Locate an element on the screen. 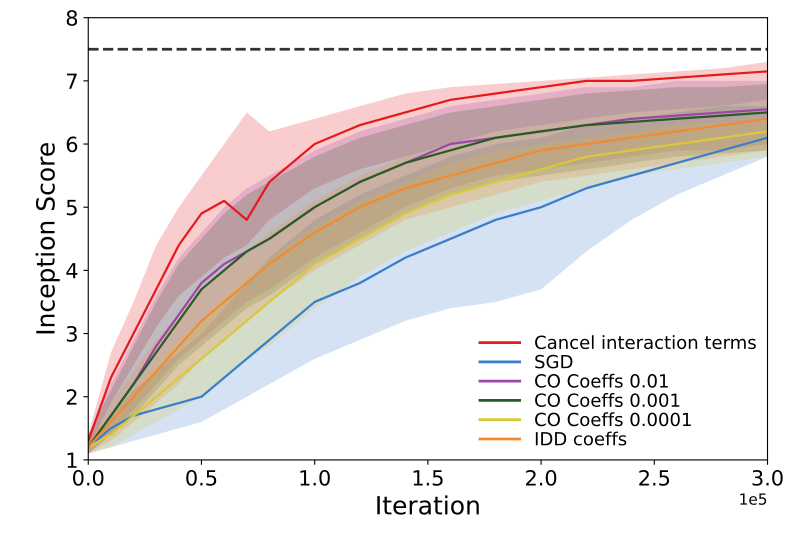 This screenshot has width=788, height=536. legend-label: SGD is located at coordinates (553, 361).